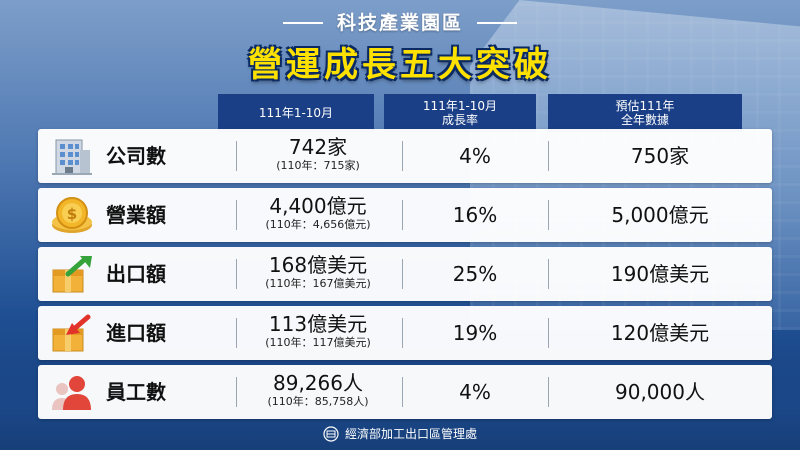 Image resolution: width=800 pixels, height=450 pixels. Describe the element at coordinates (72, 274) in the screenshot. I see `export-box-icon` at that location.